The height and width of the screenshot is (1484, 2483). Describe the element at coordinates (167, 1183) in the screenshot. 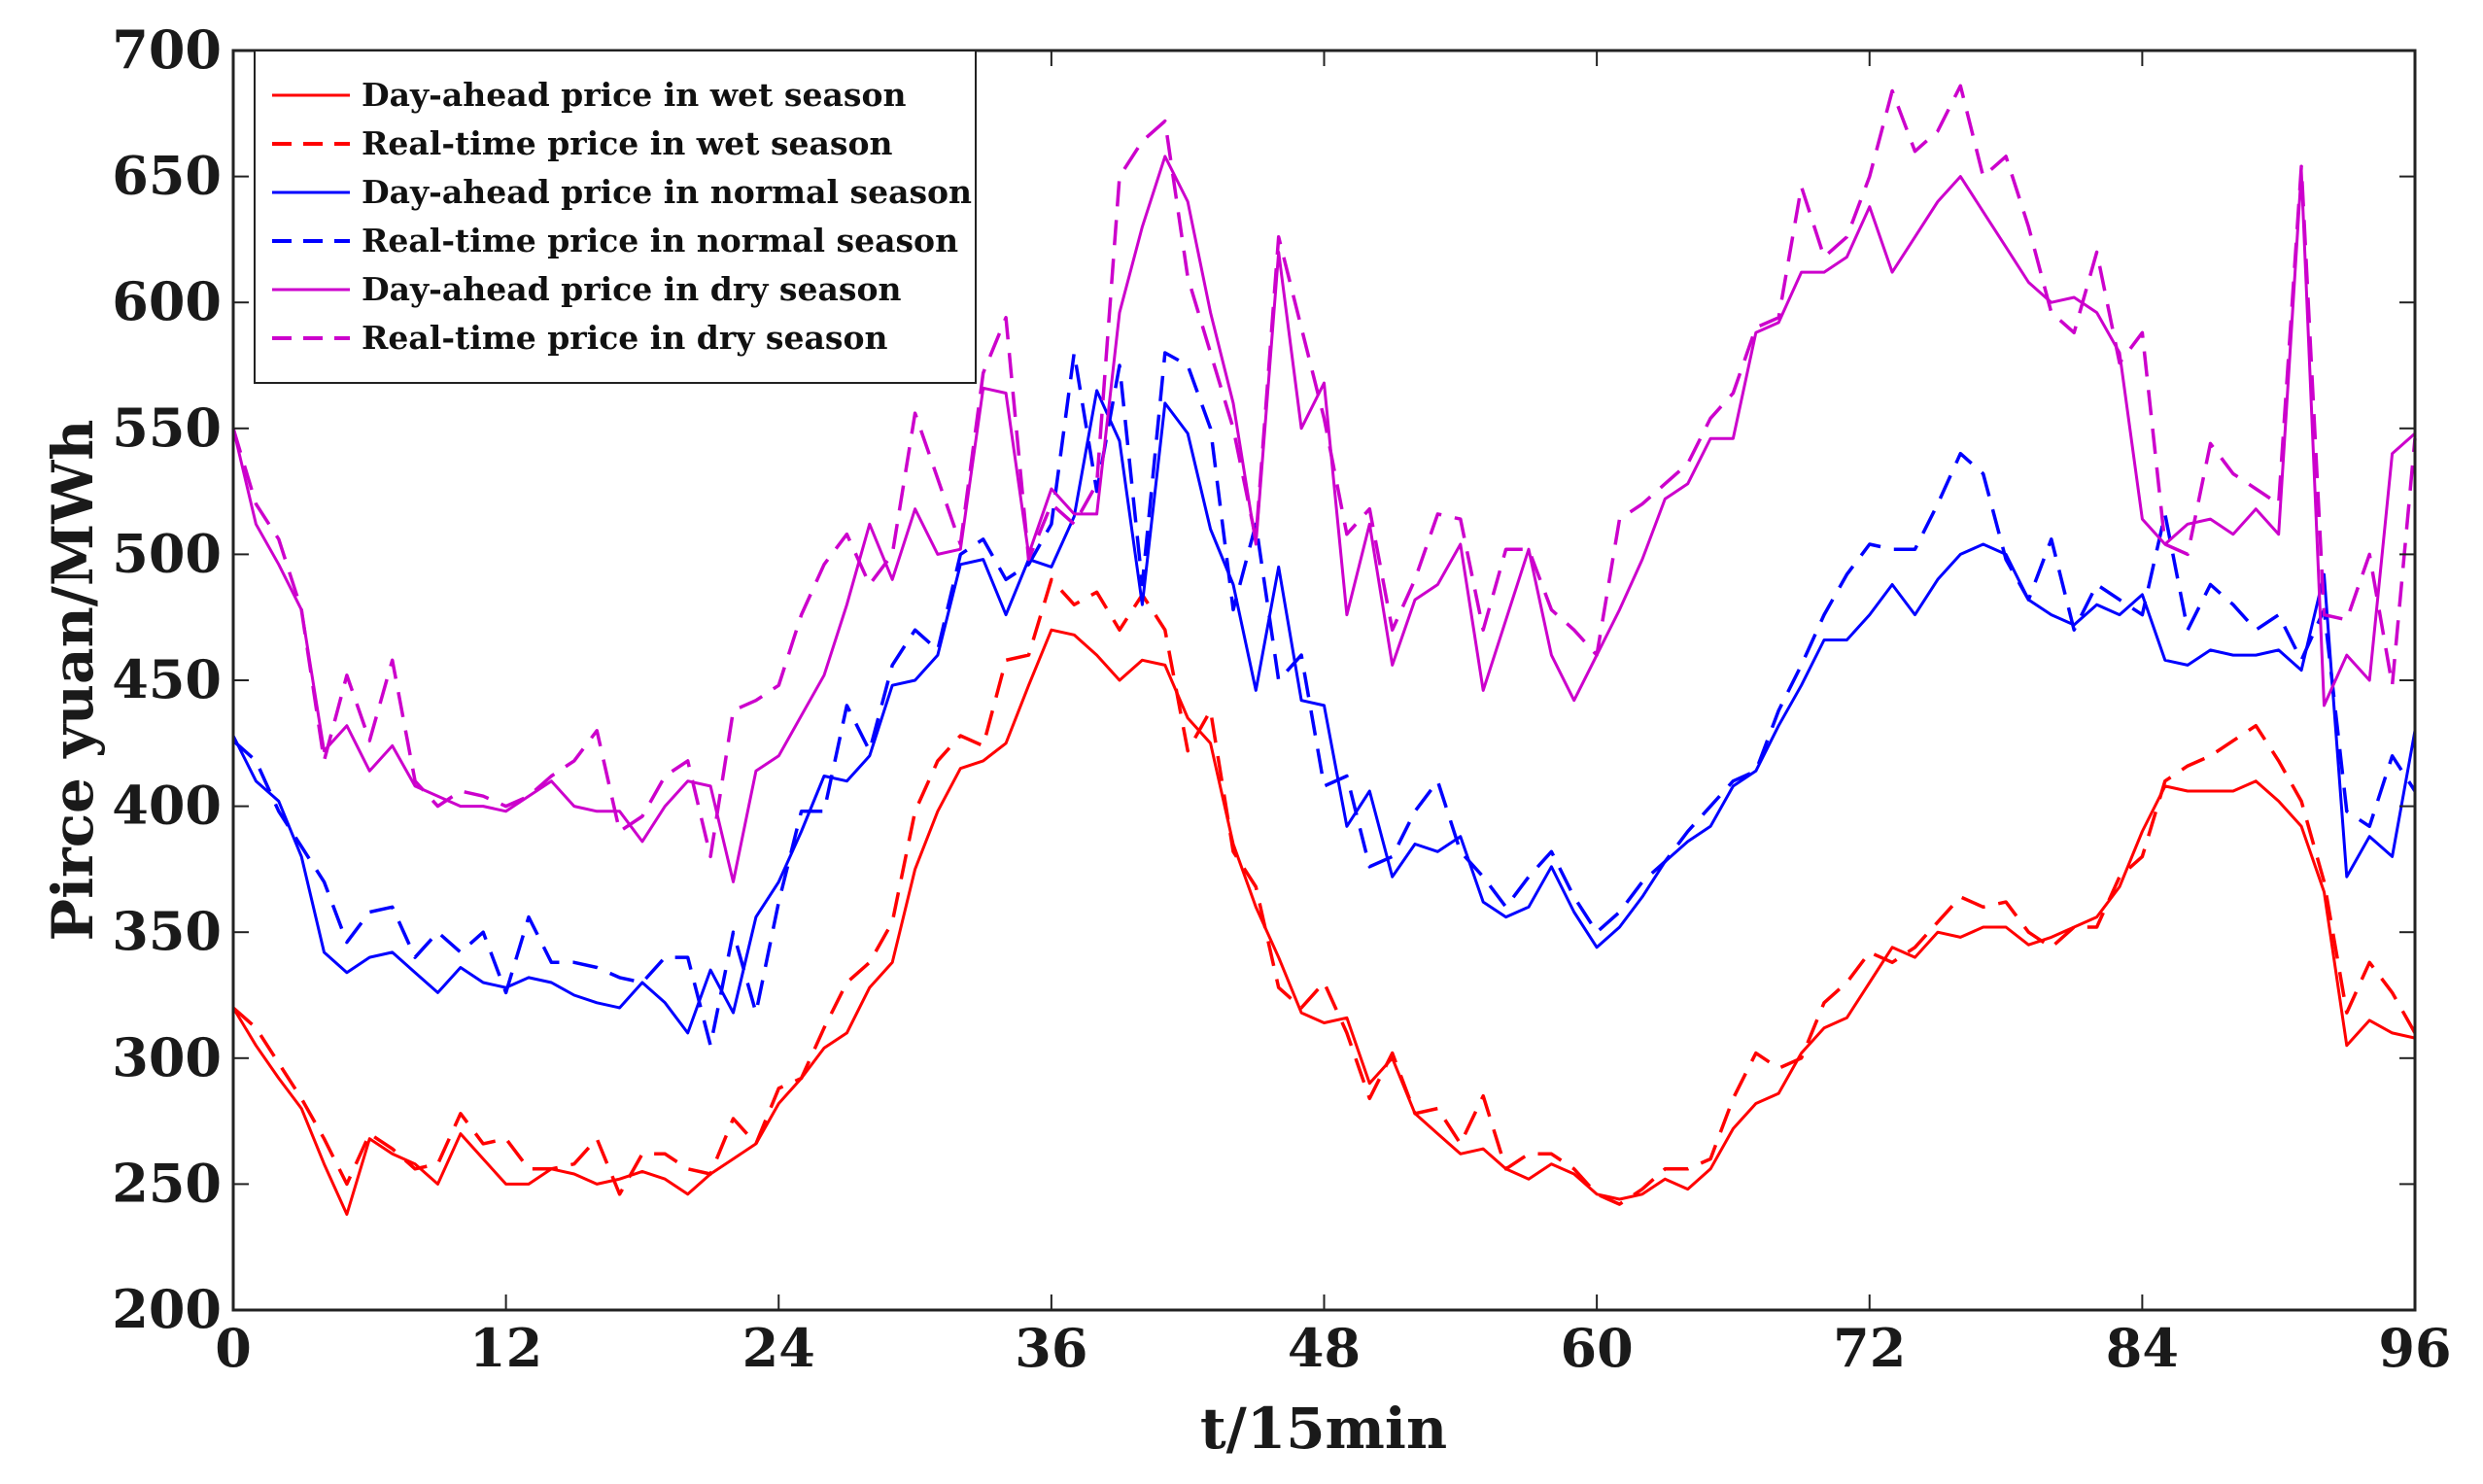

I see `y-tick-label-1: 250` at that location.